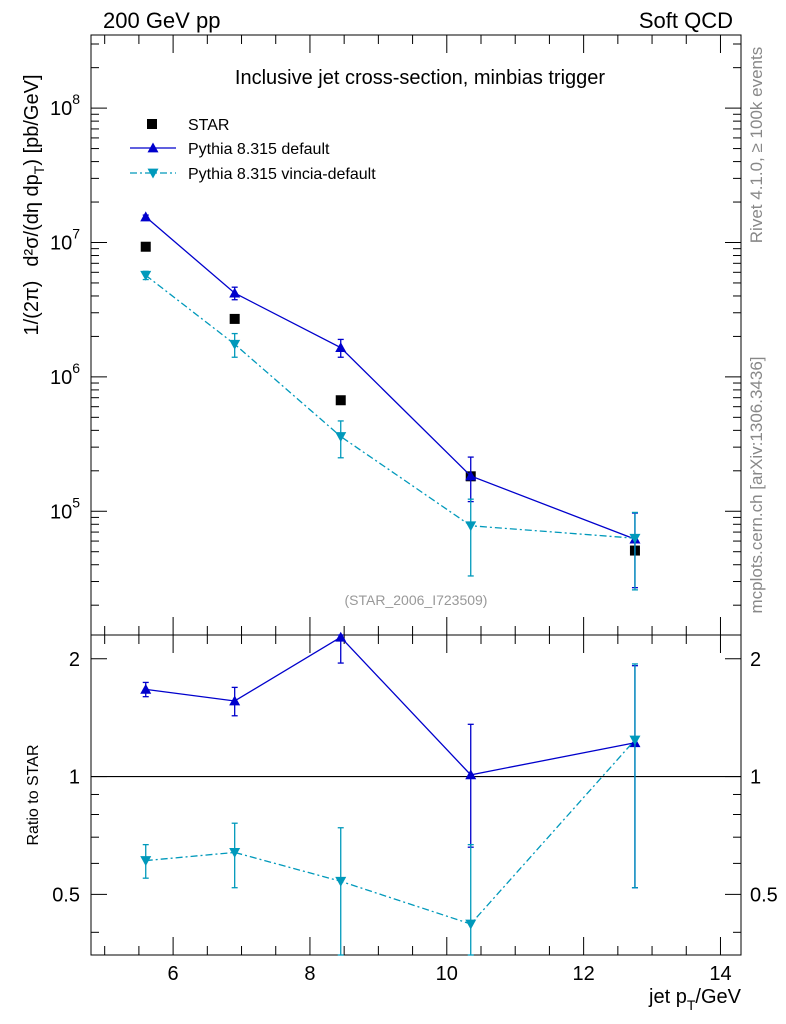  Describe the element at coordinates (65, 374) in the screenshot. I see `main-y-tick-label: 10⁶` at that location.